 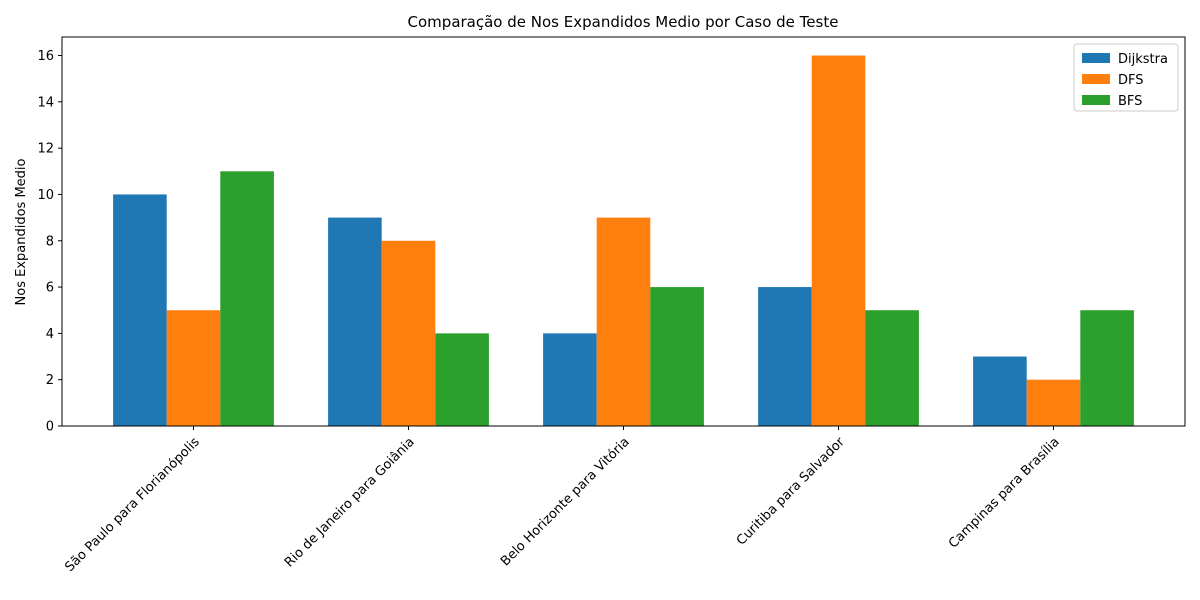 I want to click on x-tick-label: Rio de Janeiro para Goiânia, so click(x=350, y=503).